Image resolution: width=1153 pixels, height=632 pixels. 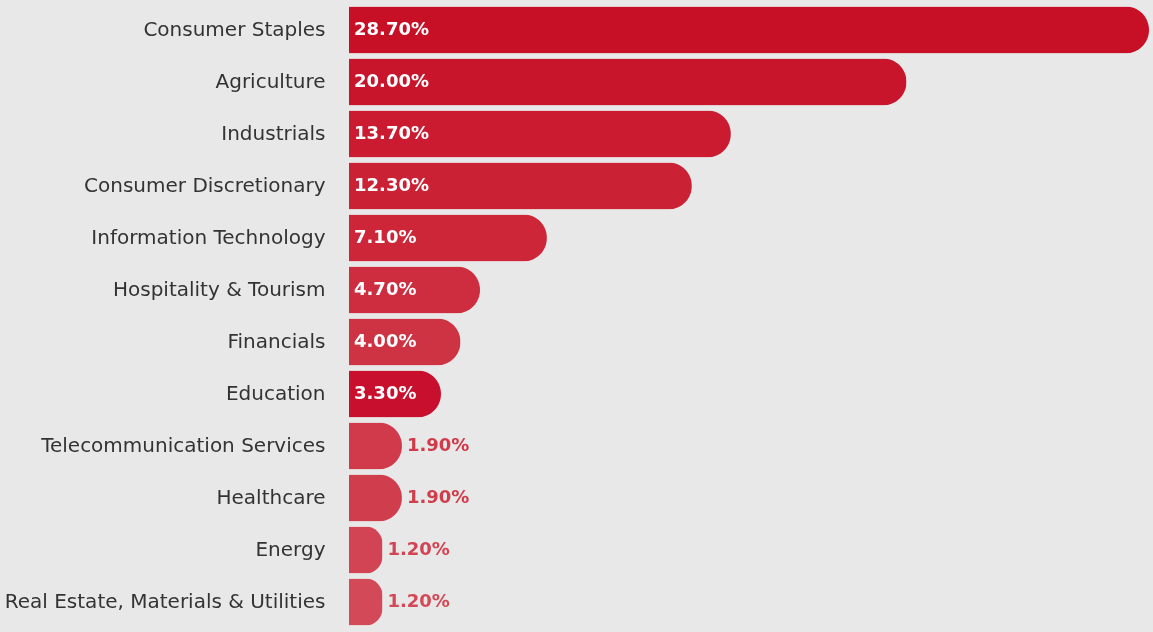 I want to click on y-tick-label: Information Technology, so click(x=208, y=237).